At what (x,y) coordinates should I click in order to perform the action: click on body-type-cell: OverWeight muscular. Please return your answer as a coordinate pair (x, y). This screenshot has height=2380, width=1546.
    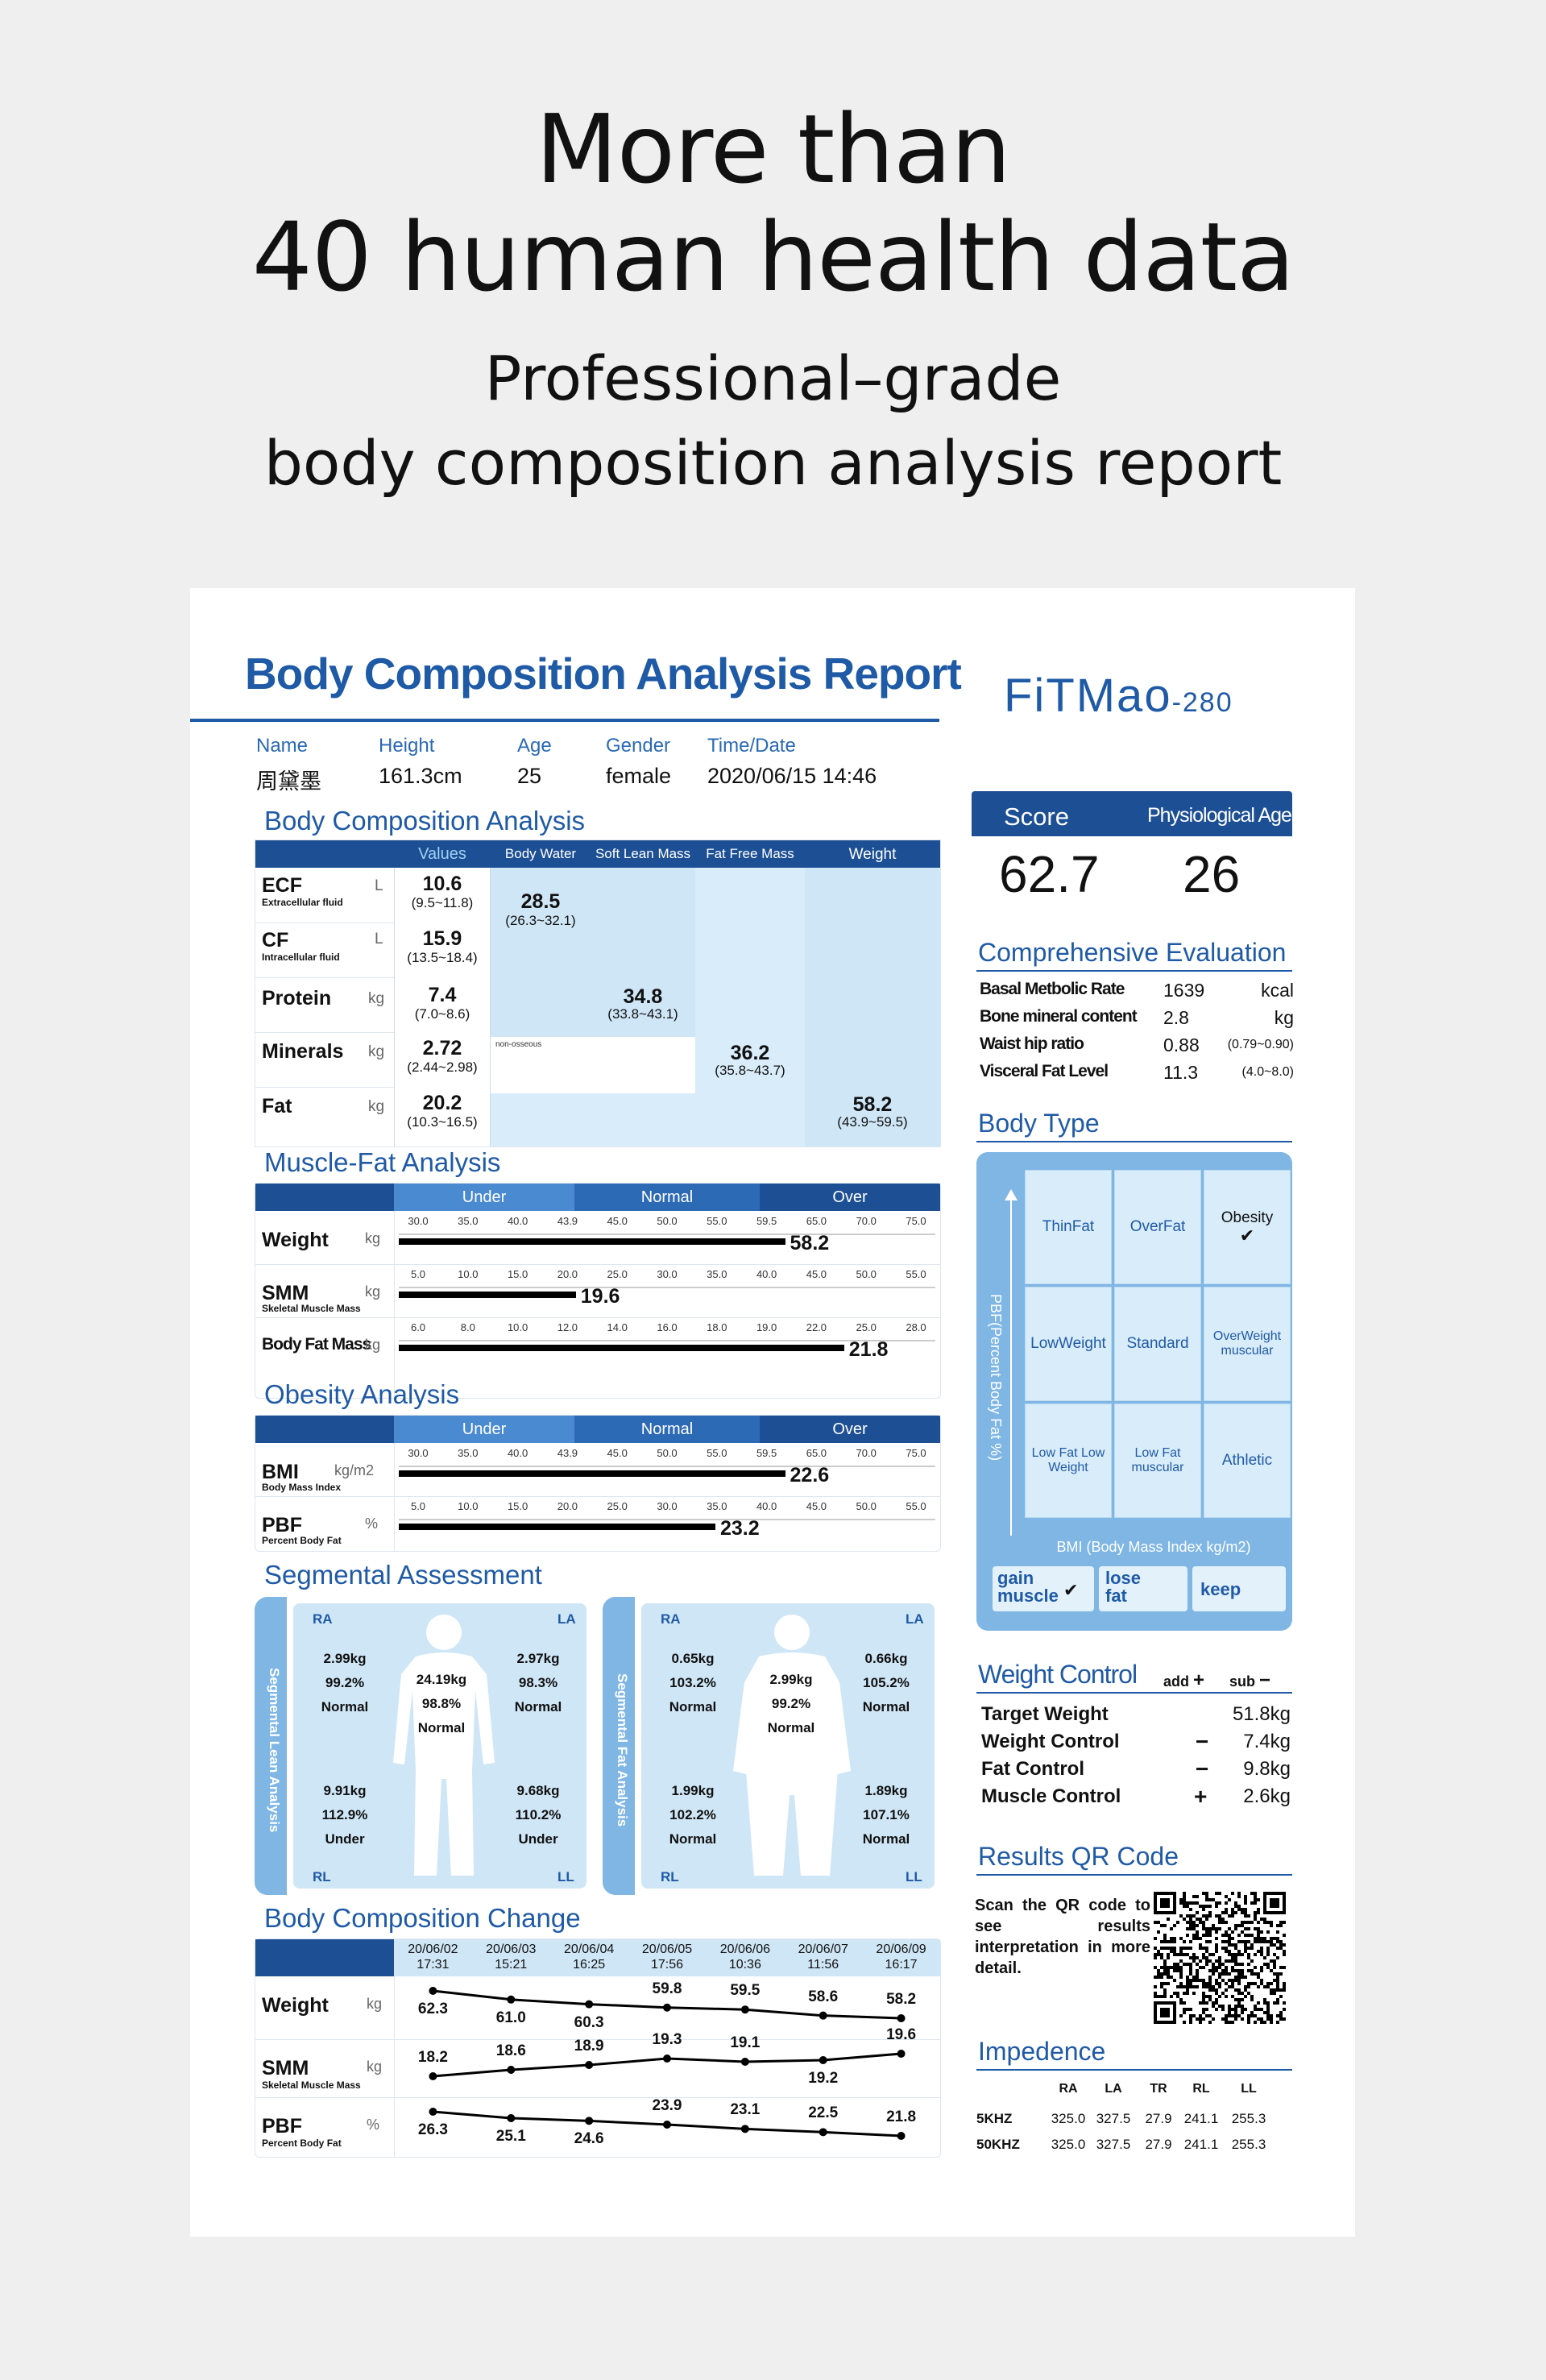
    Looking at the image, I should click on (1248, 1344).